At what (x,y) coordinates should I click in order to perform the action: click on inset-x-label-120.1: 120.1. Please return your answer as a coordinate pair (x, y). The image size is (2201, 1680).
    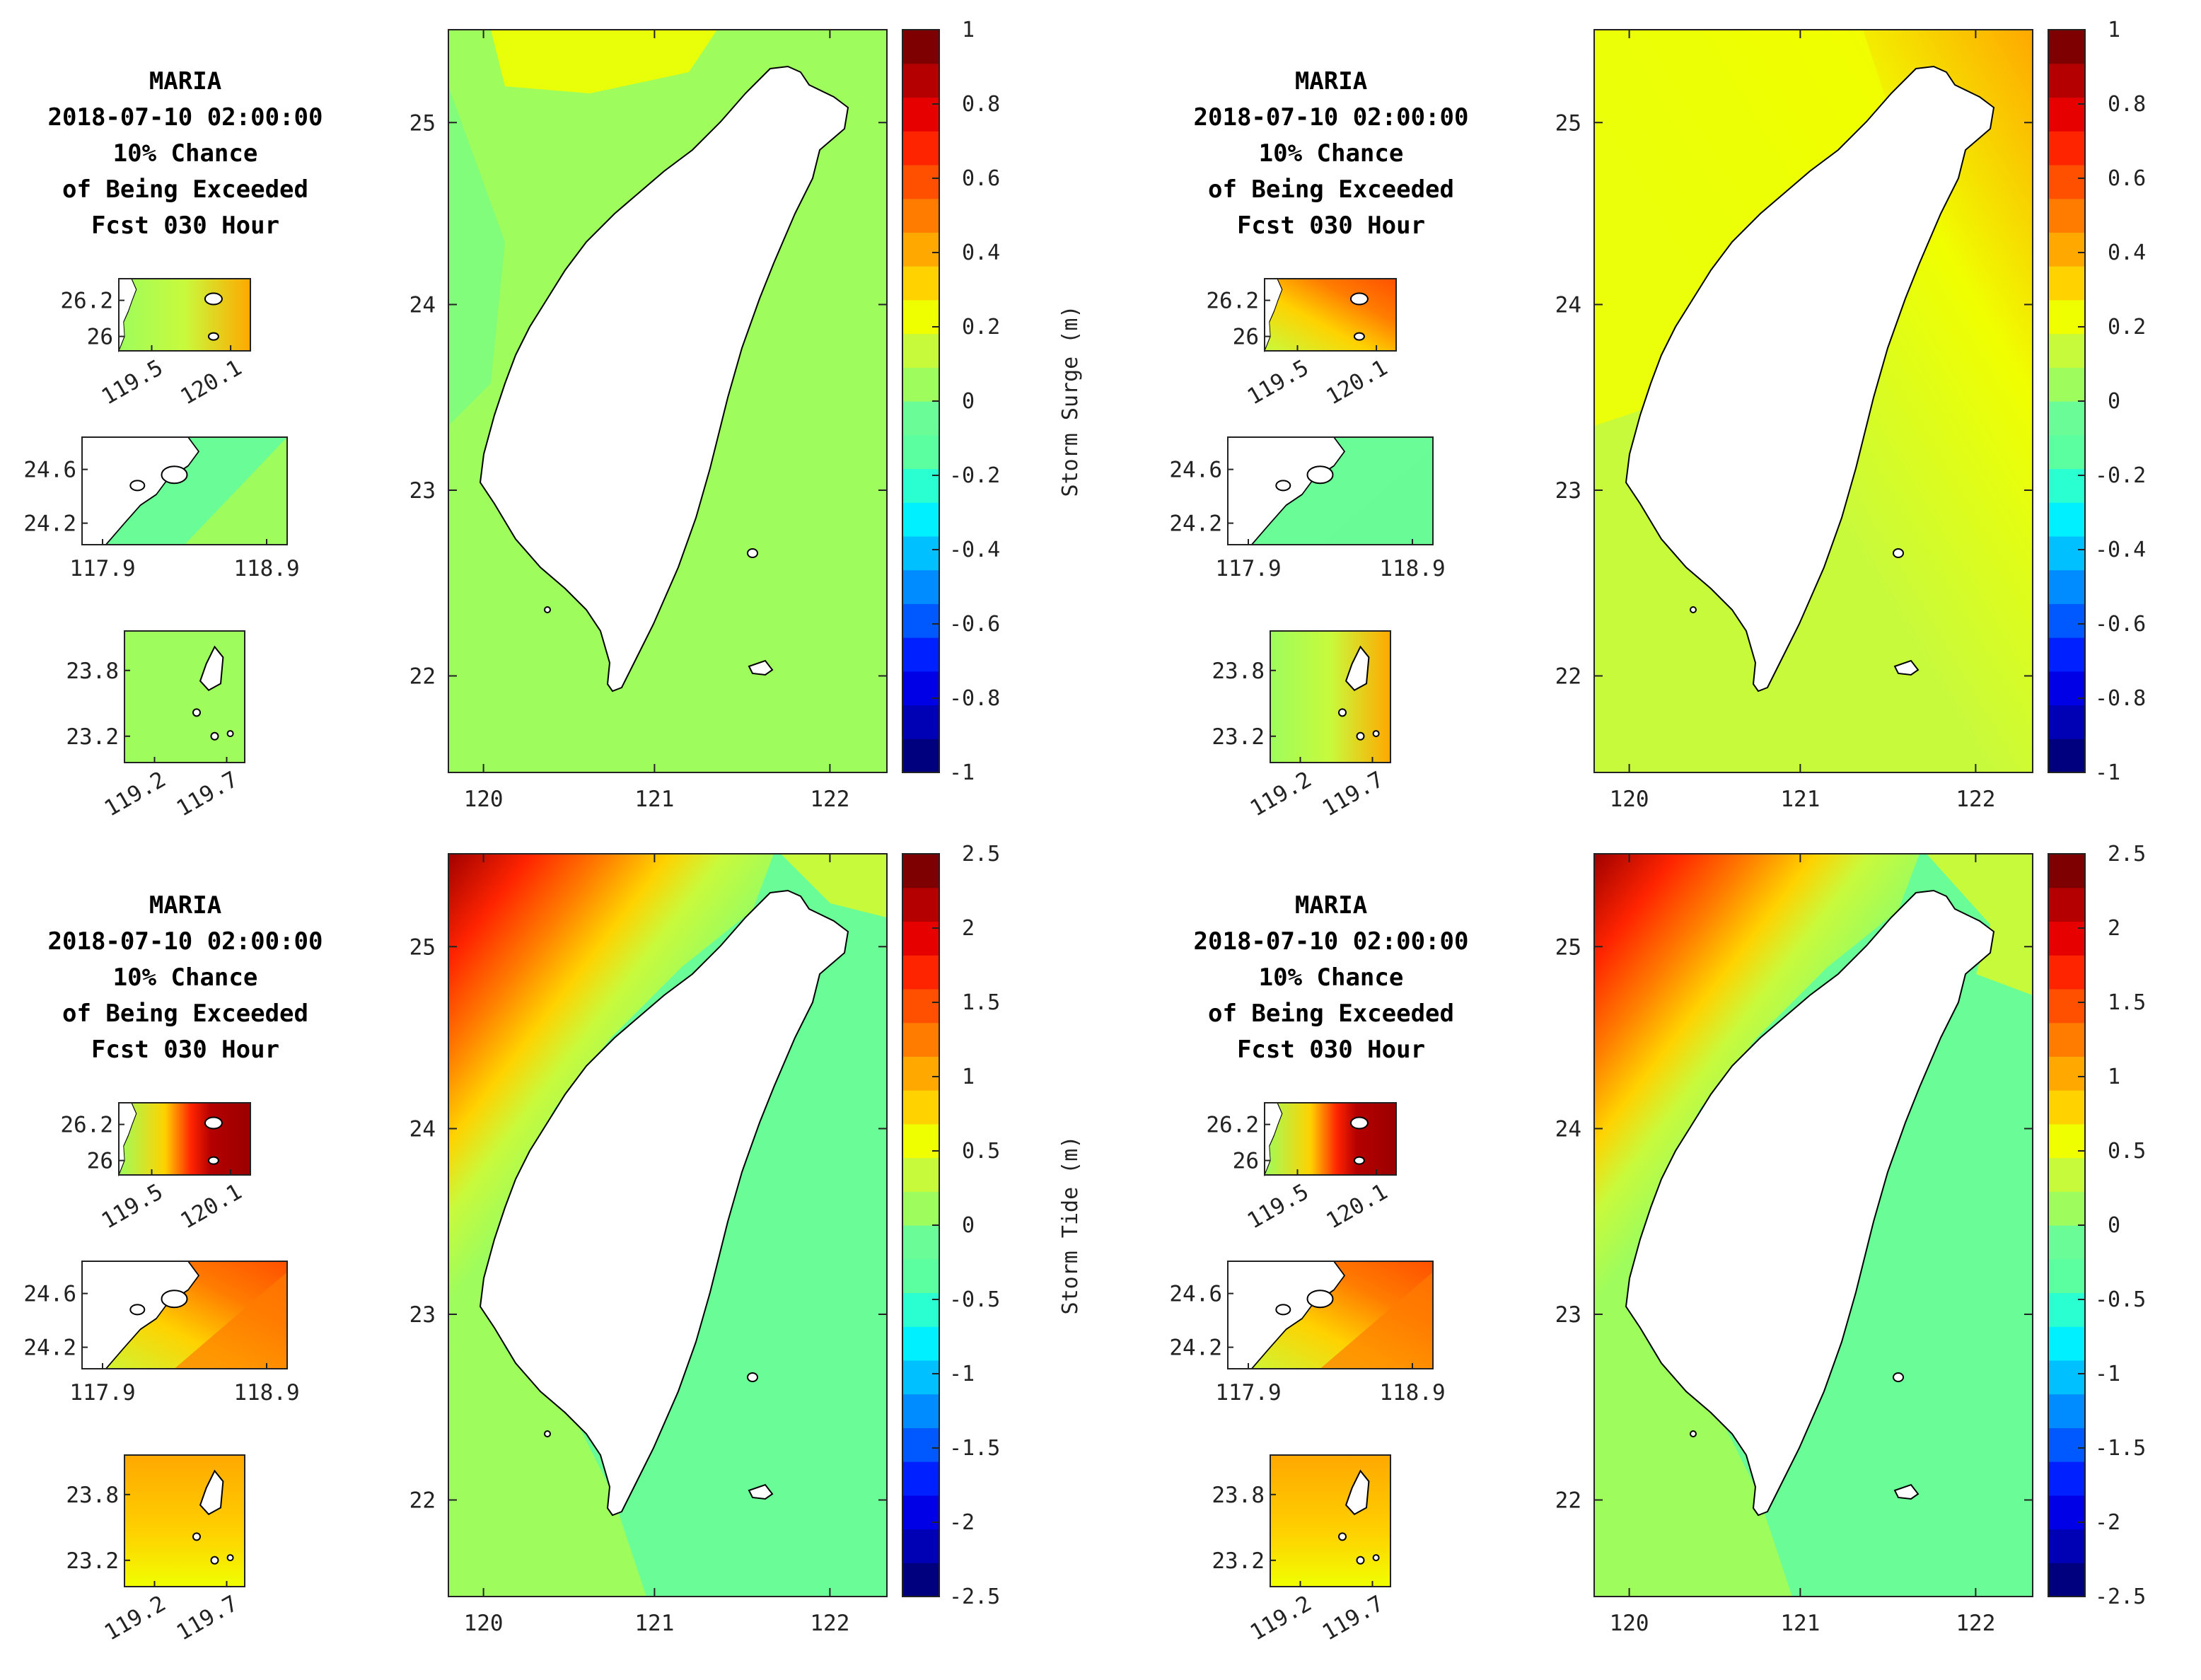
    Looking at the image, I should click on (211, 1206).